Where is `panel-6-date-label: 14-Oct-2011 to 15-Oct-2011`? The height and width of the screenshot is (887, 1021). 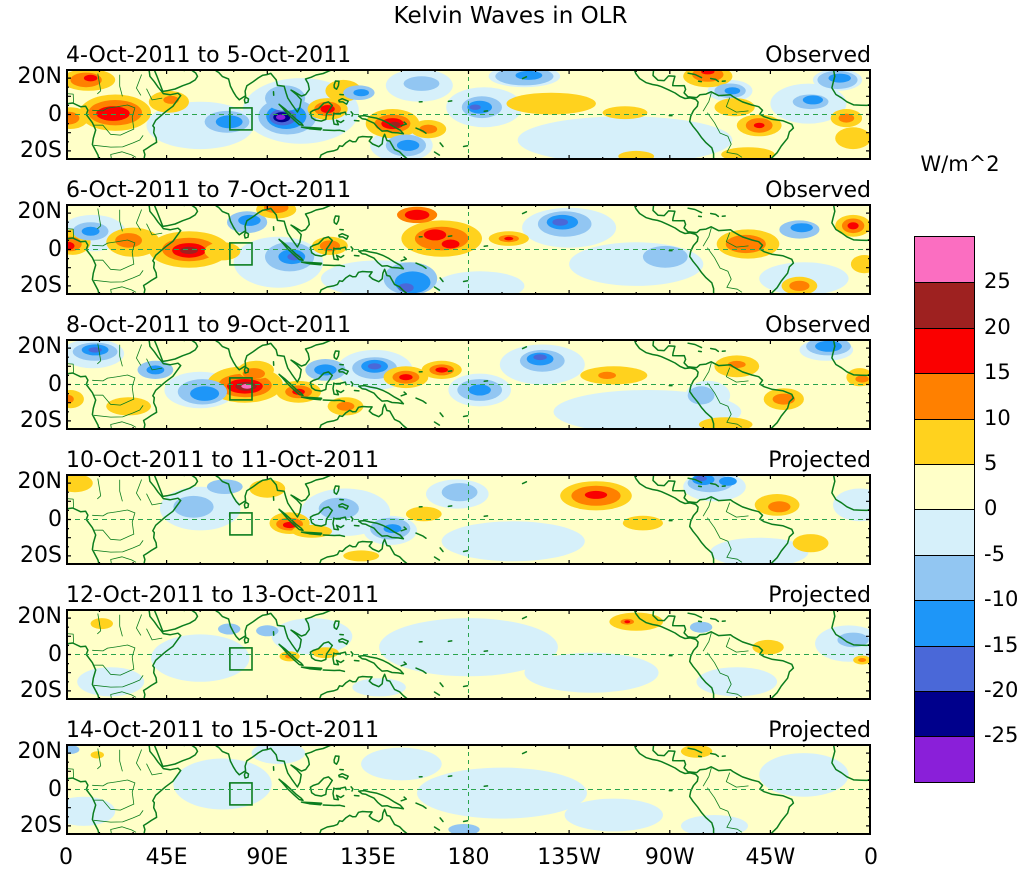
panel-6-date-label: 14-Oct-2011 to 15-Oct-2011 is located at coordinates (223, 730).